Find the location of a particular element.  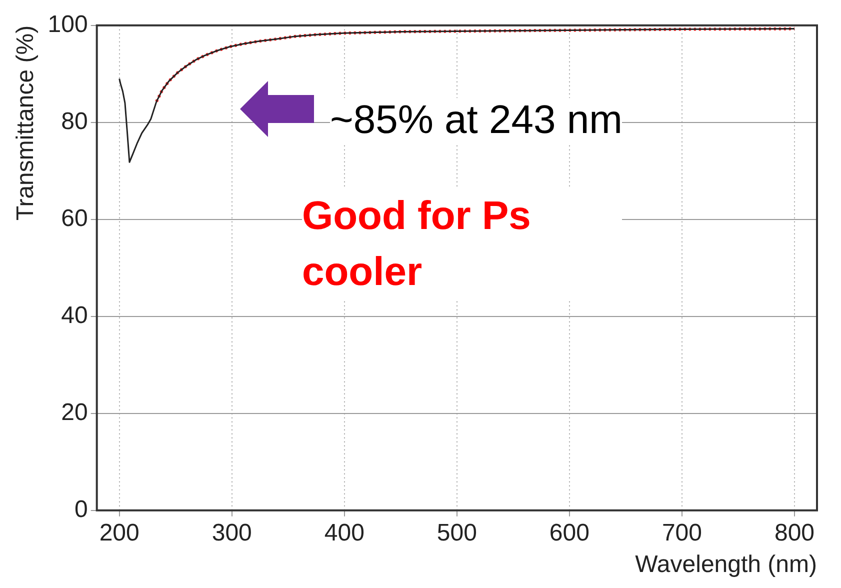

y-tick-label: 80 is located at coordinates (74, 122).